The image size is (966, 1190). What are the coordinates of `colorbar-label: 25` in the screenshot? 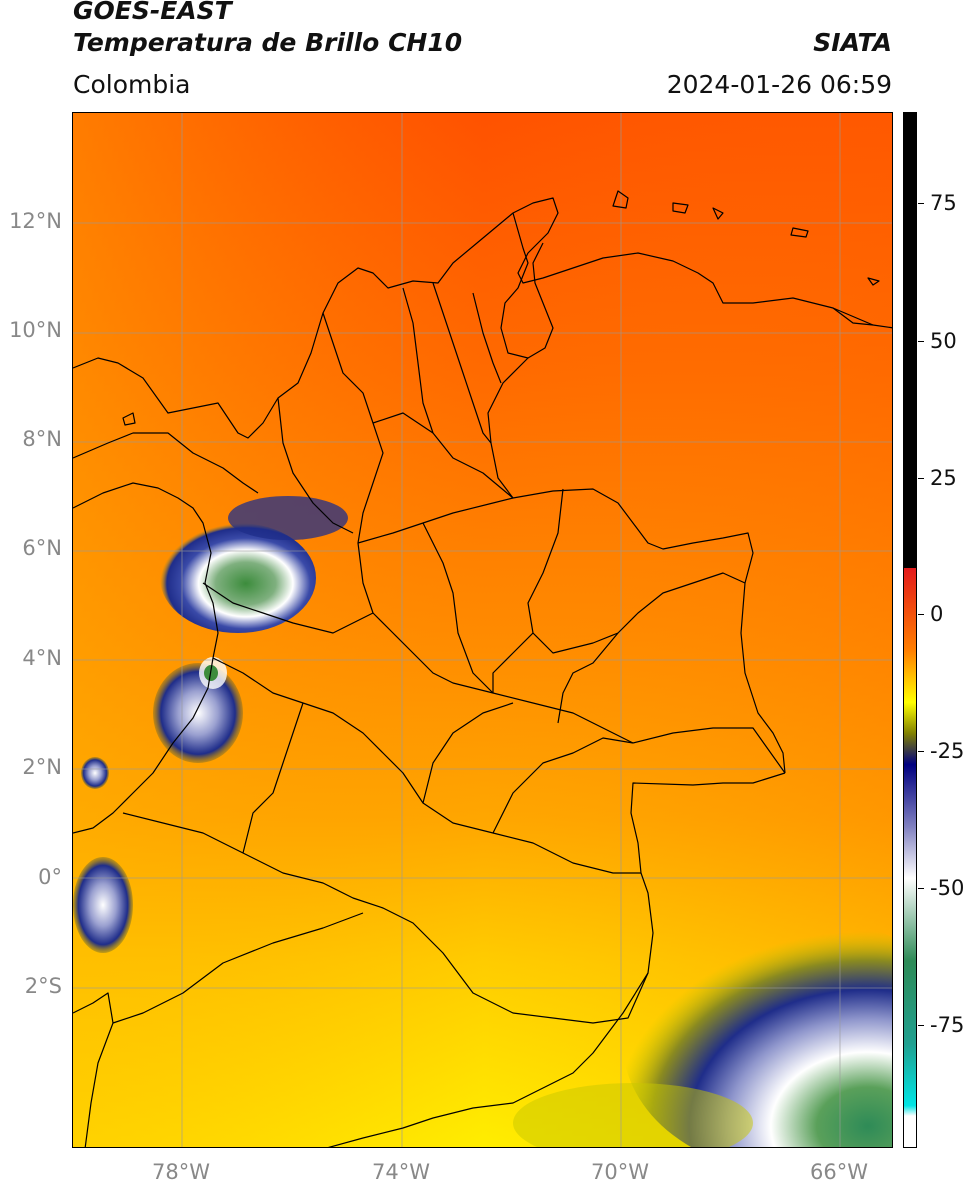 It's located at (943, 478).